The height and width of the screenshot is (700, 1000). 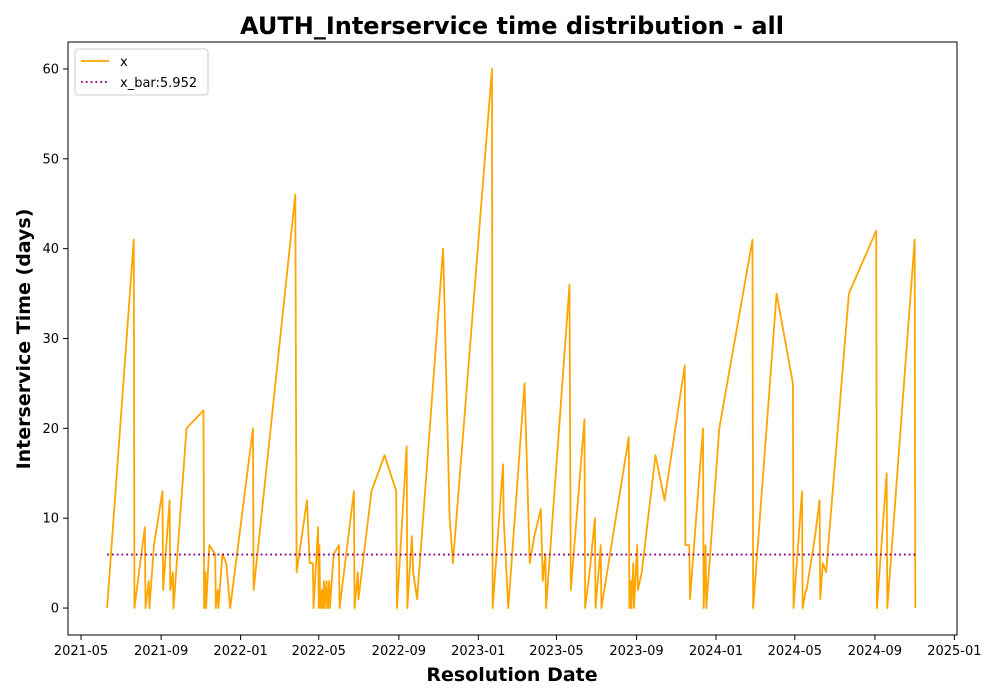 What do you see at coordinates (478, 651) in the screenshot?
I see `x-tick-label: 2023-01` at bounding box center [478, 651].